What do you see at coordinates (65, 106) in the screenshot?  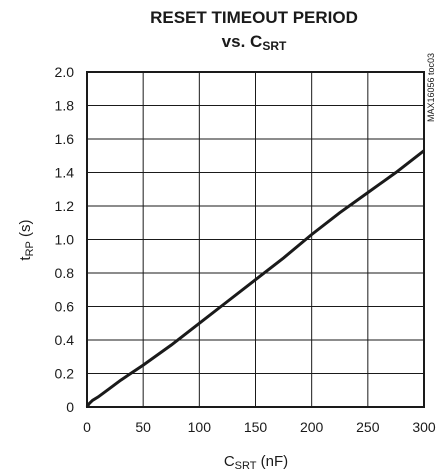 I see `y-tick-label: 1.8` at bounding box center [65, 106].